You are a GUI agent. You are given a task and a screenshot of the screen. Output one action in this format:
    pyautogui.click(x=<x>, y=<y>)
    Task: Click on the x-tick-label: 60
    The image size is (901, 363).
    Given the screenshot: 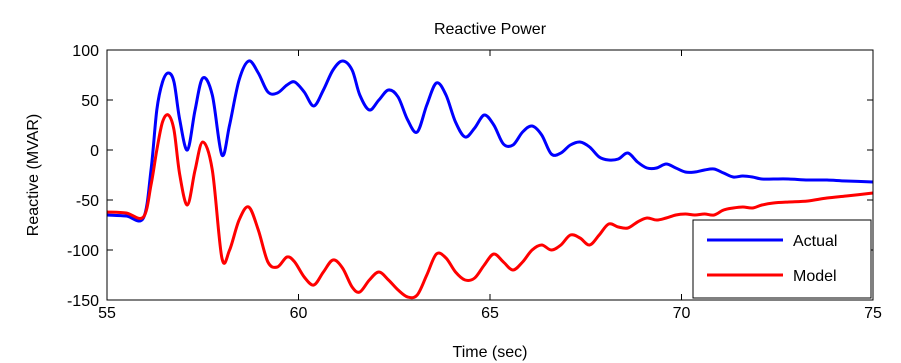 What is the action you would take?
    pyautogui.click(x=299, y=313)
    